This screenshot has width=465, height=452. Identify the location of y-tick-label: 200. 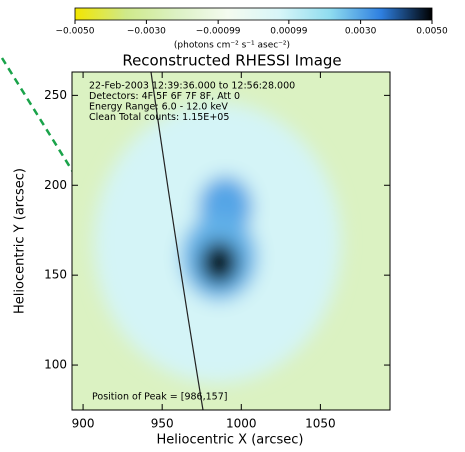
(55, 185).